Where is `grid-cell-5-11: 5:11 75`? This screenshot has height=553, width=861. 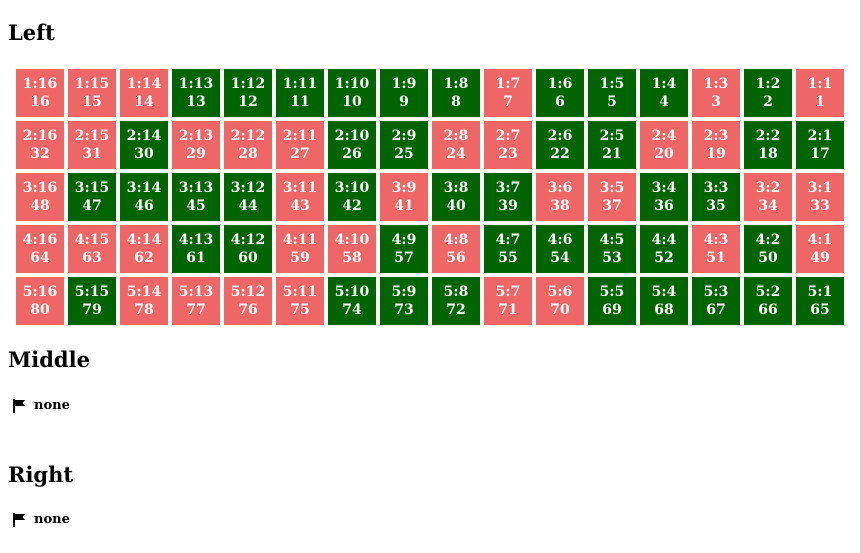
grid-cell-5-11: 5:11 75 is located at coordinates (300, 301).